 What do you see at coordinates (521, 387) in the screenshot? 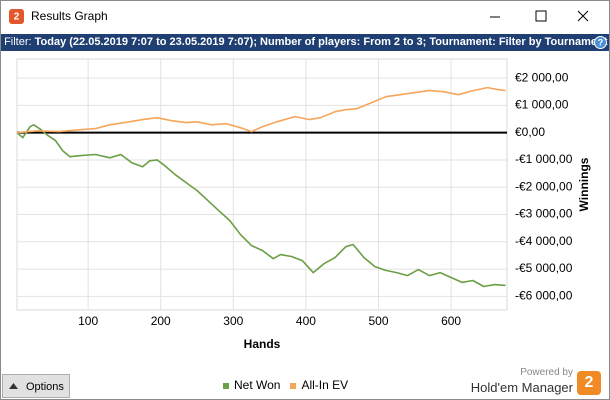
I see `brand-name: Hold'em Manager` at bounding box center [521, 387].